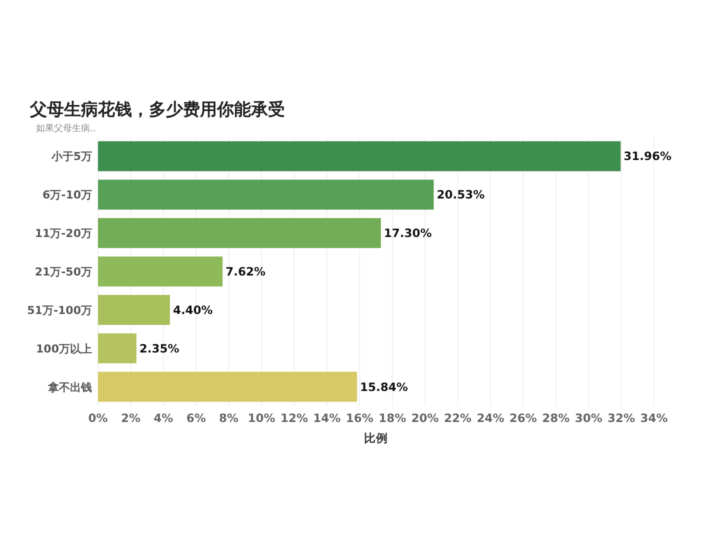  What do you see at coordinates (98, 418) in the screenshot?
I see `x-tick-label: 0%` at bounding box center [98, 418].